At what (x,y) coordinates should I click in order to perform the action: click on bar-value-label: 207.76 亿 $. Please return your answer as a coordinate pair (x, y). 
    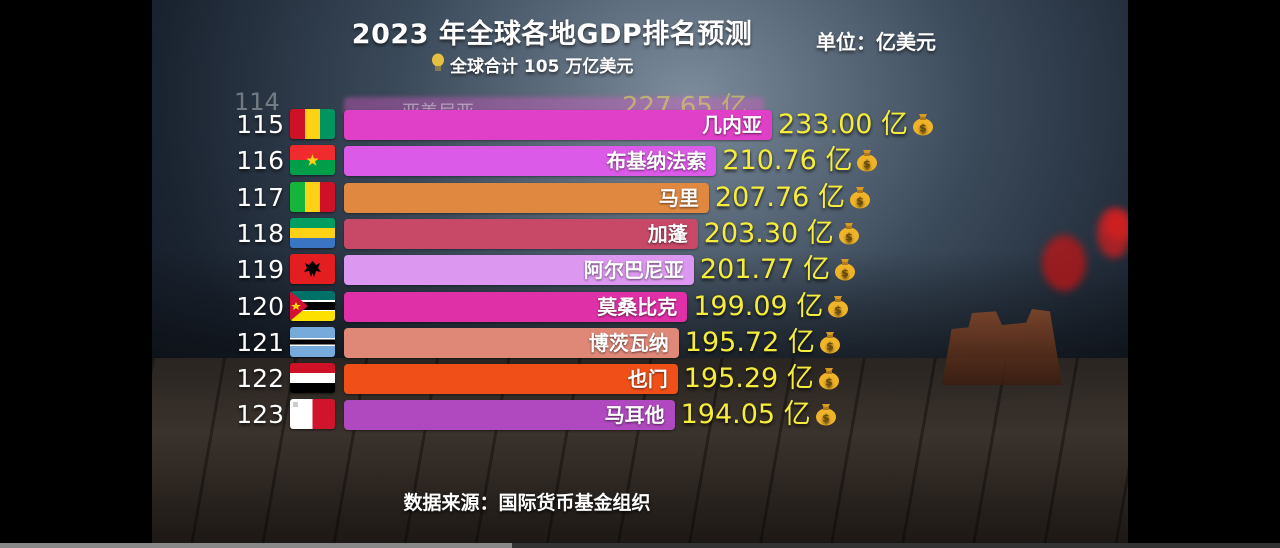
    Looking at the image, I should click on (793, 198).